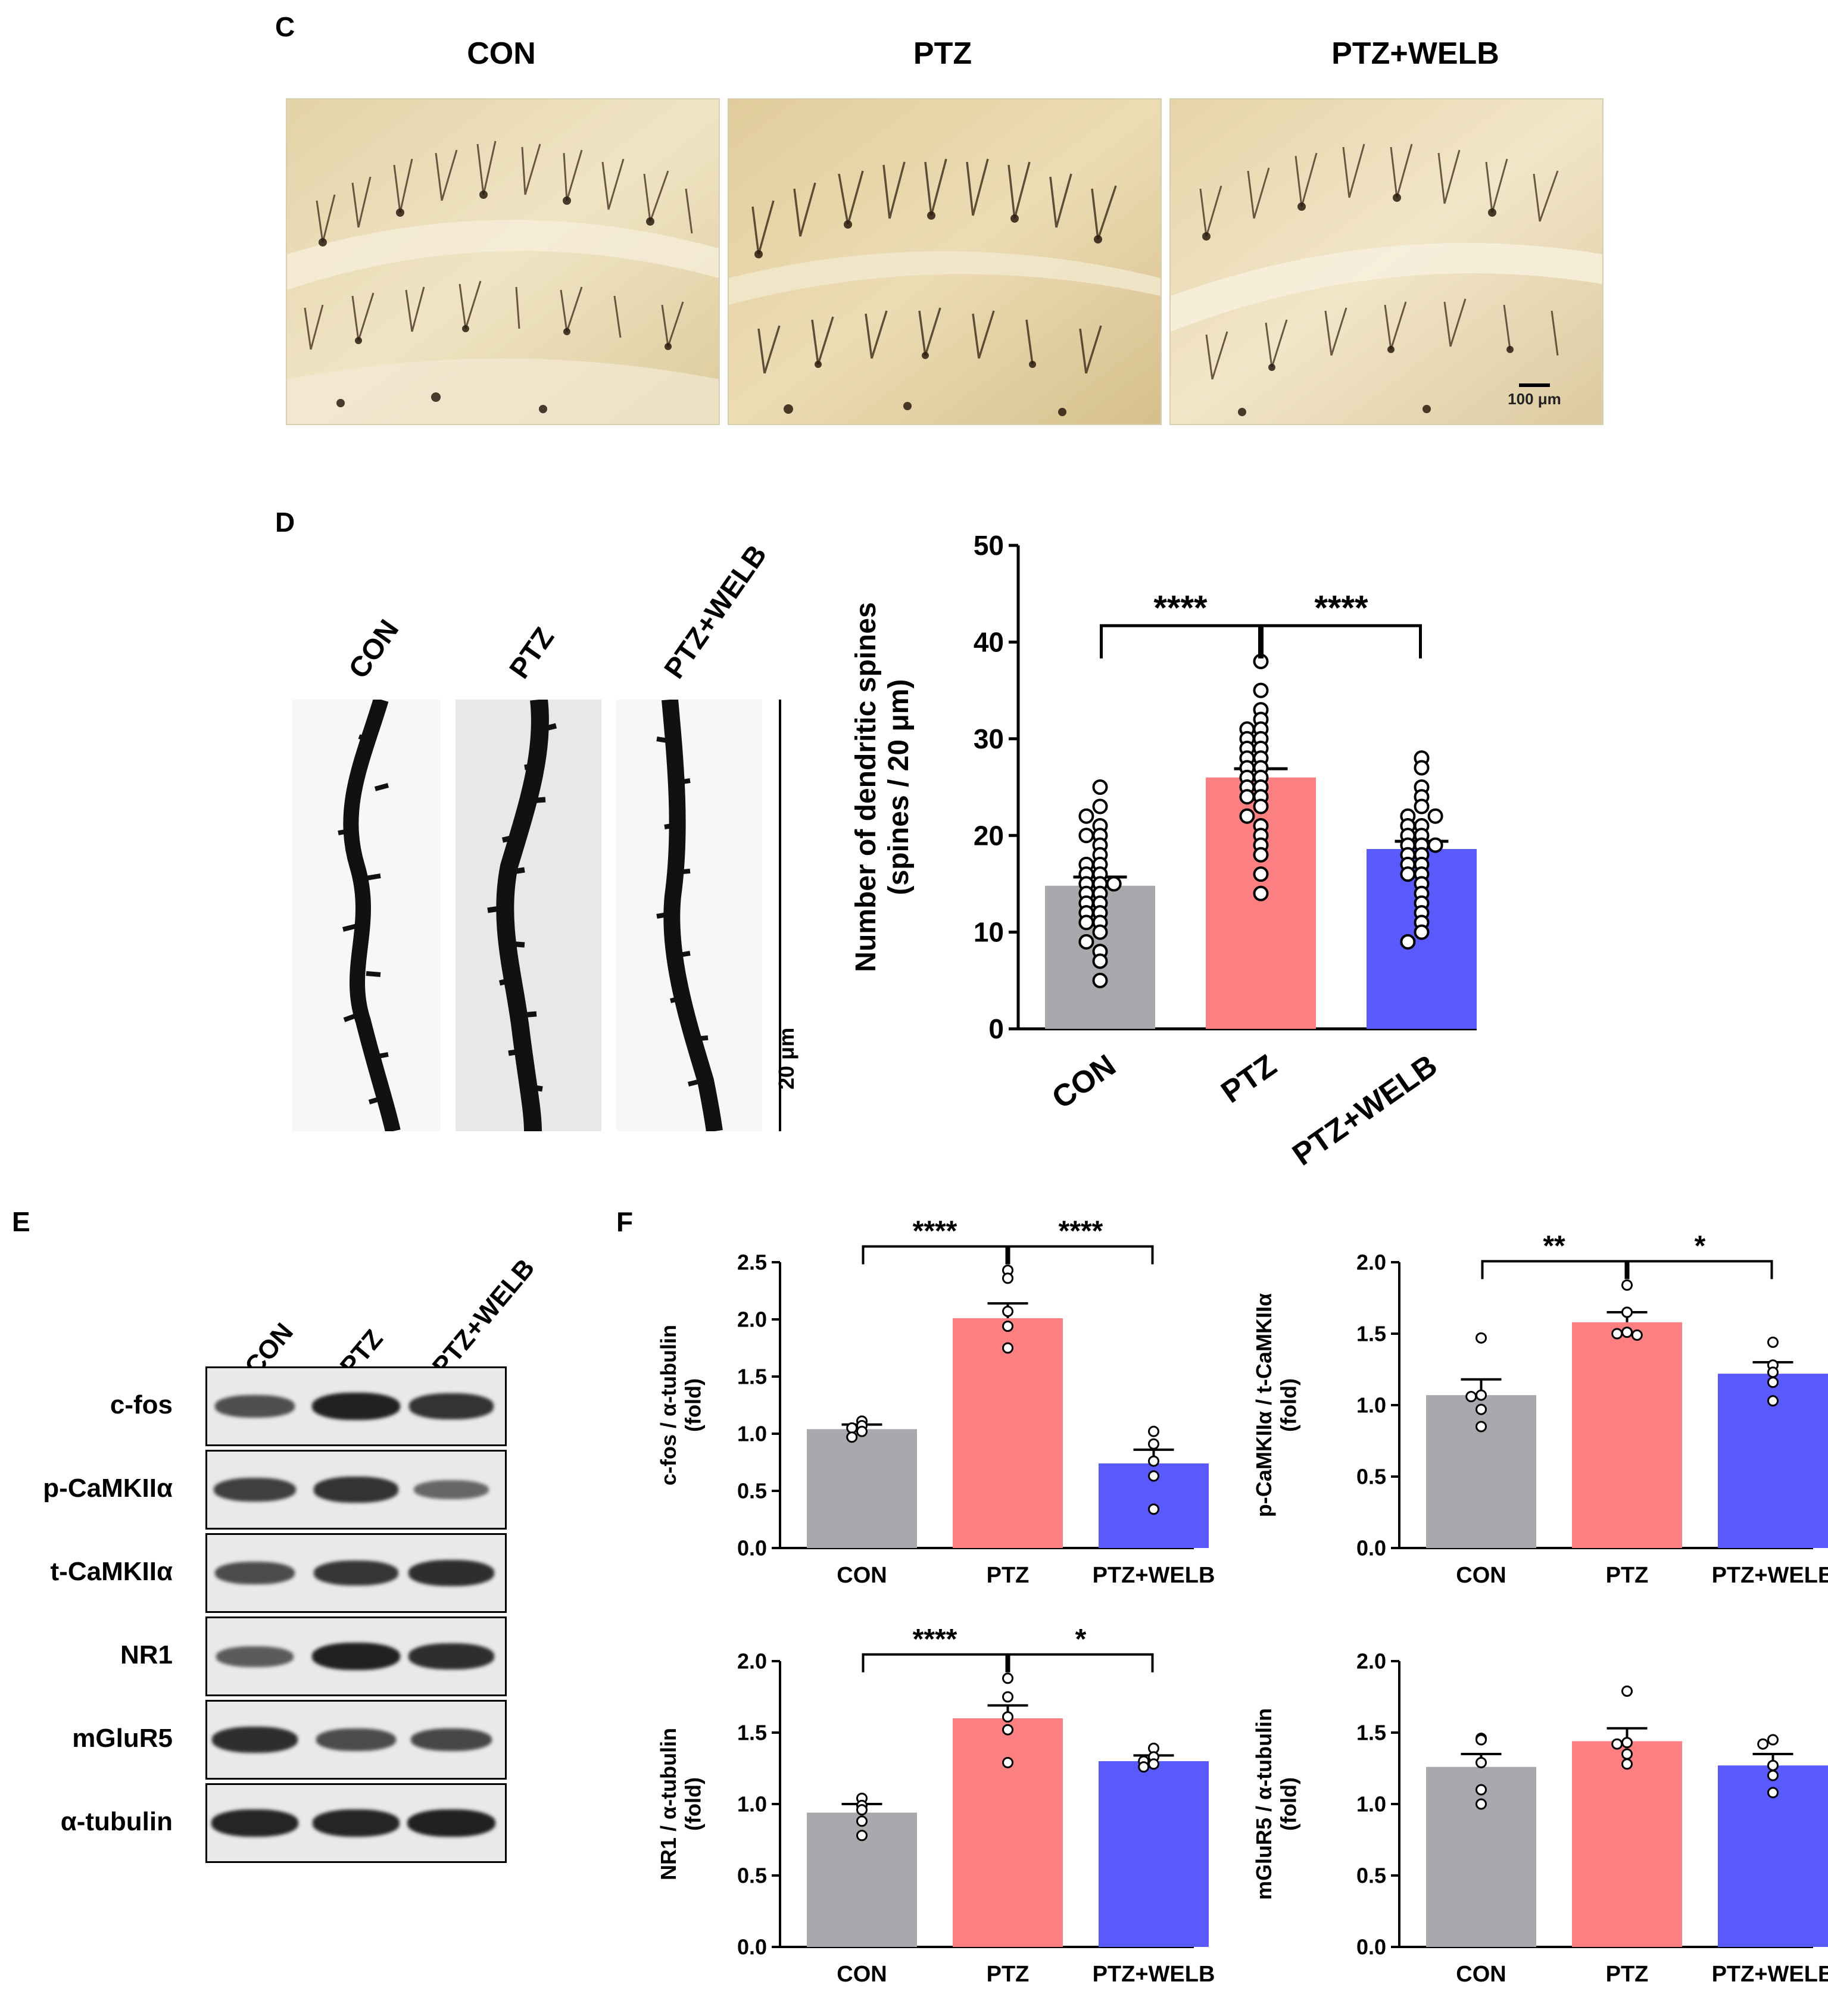 The image size is (1828, 2016). What do you see at coordinates (780, 915) in the screenshot?
I see `panel-d-scale-bar` at bounding box center [780, 915].